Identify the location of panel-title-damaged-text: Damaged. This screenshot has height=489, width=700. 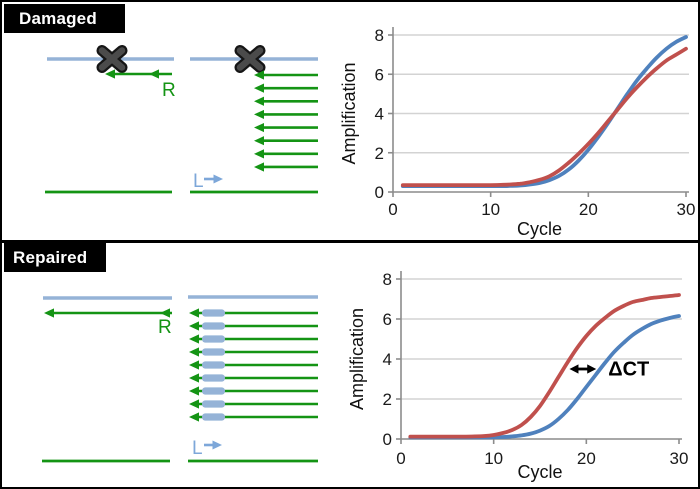
(58, 18).